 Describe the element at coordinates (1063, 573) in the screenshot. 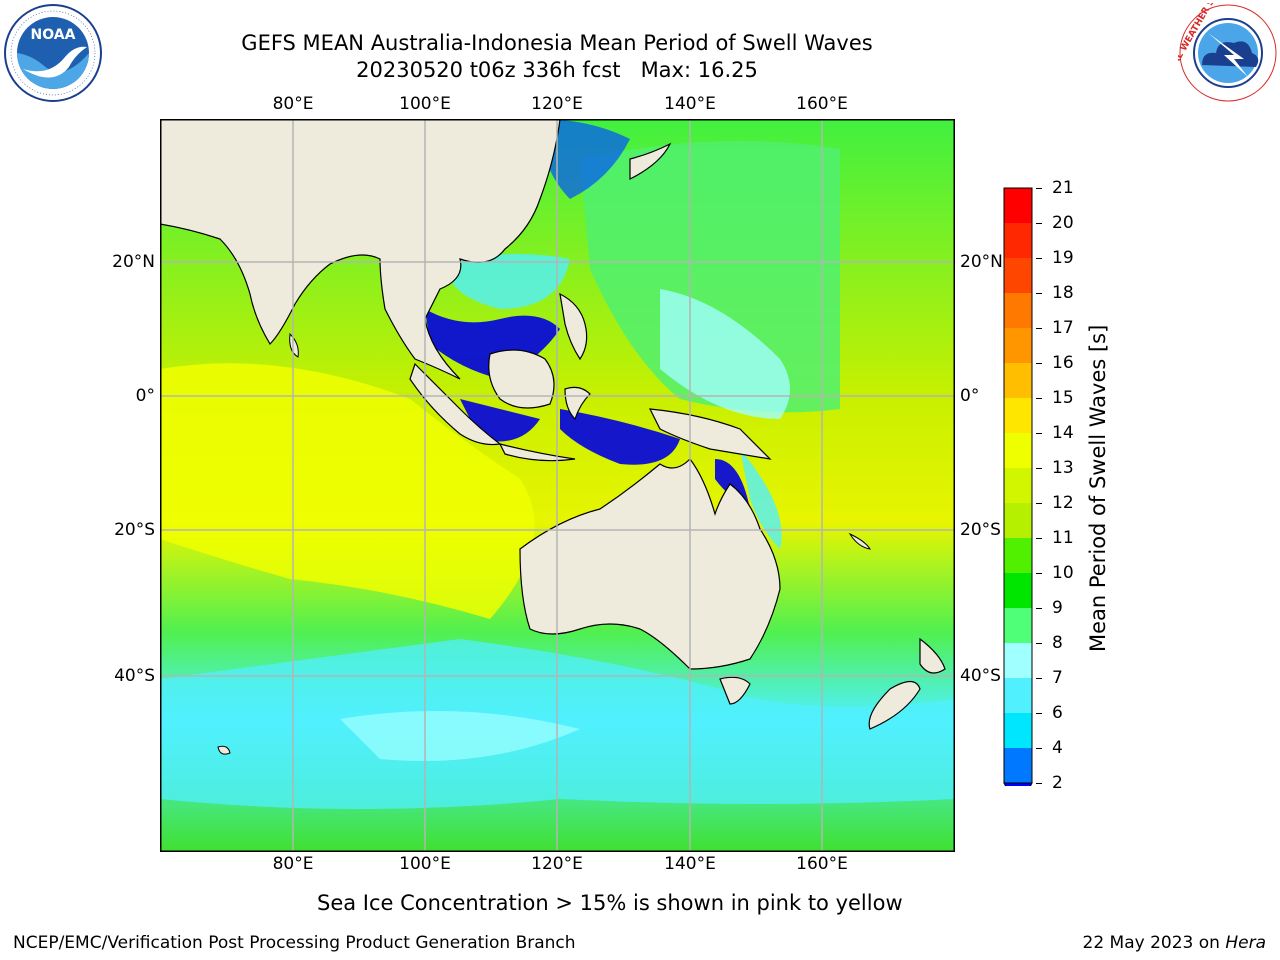

I see `colorbar-tick-label: 10` at that location.